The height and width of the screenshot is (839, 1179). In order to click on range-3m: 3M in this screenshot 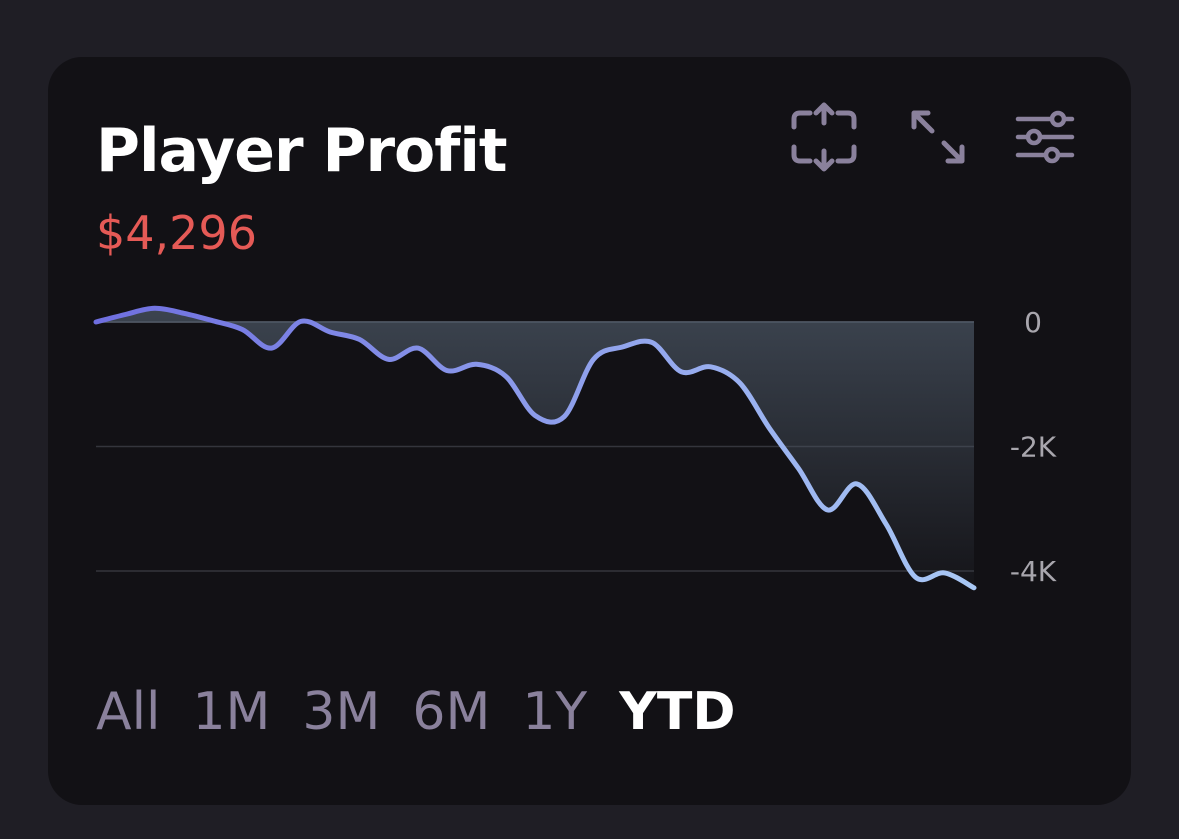, I will do `click(341, 712)`.